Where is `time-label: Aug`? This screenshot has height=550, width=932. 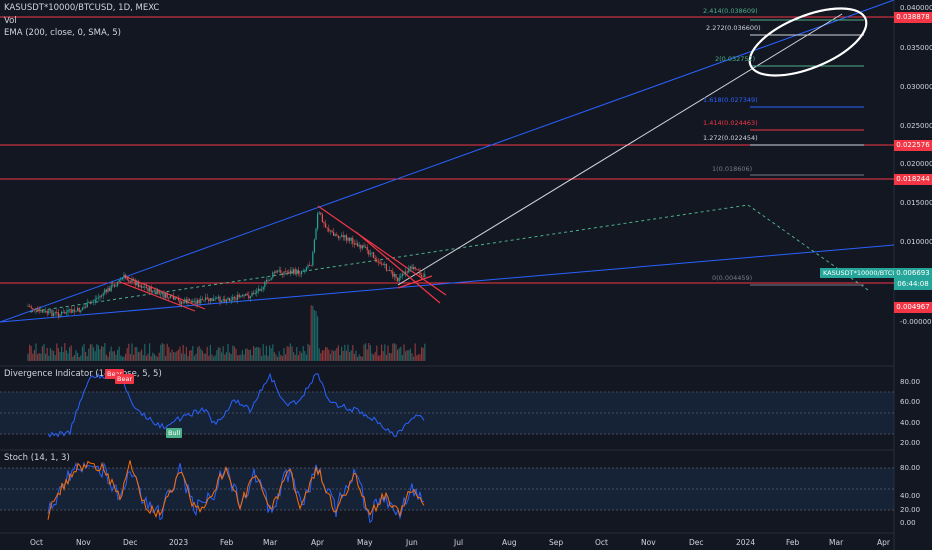 time-label: Aug is located at coordinates (509, 542).